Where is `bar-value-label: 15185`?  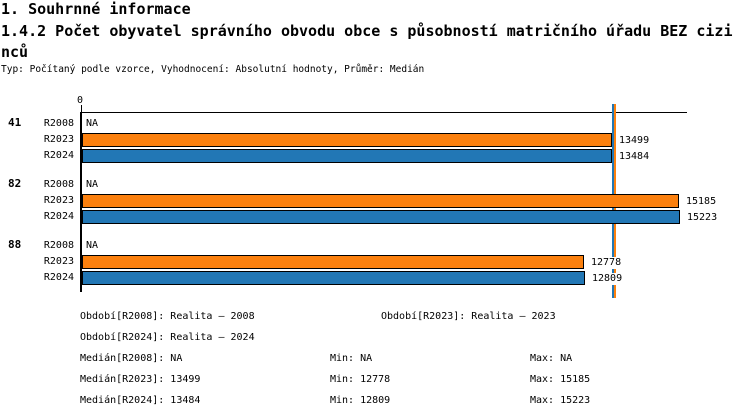 bar-value-label: 15185 is located at coordinates (701, 202).